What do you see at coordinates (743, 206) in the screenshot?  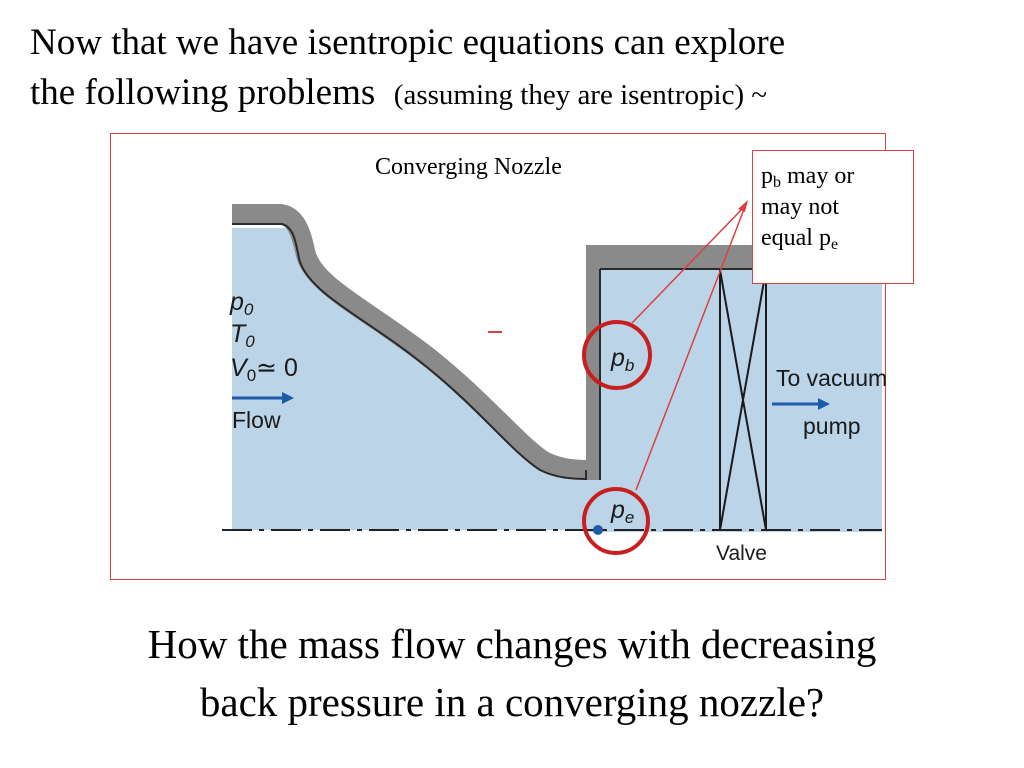 I see `callout-arrowhead` at bounding box center [743, 206].